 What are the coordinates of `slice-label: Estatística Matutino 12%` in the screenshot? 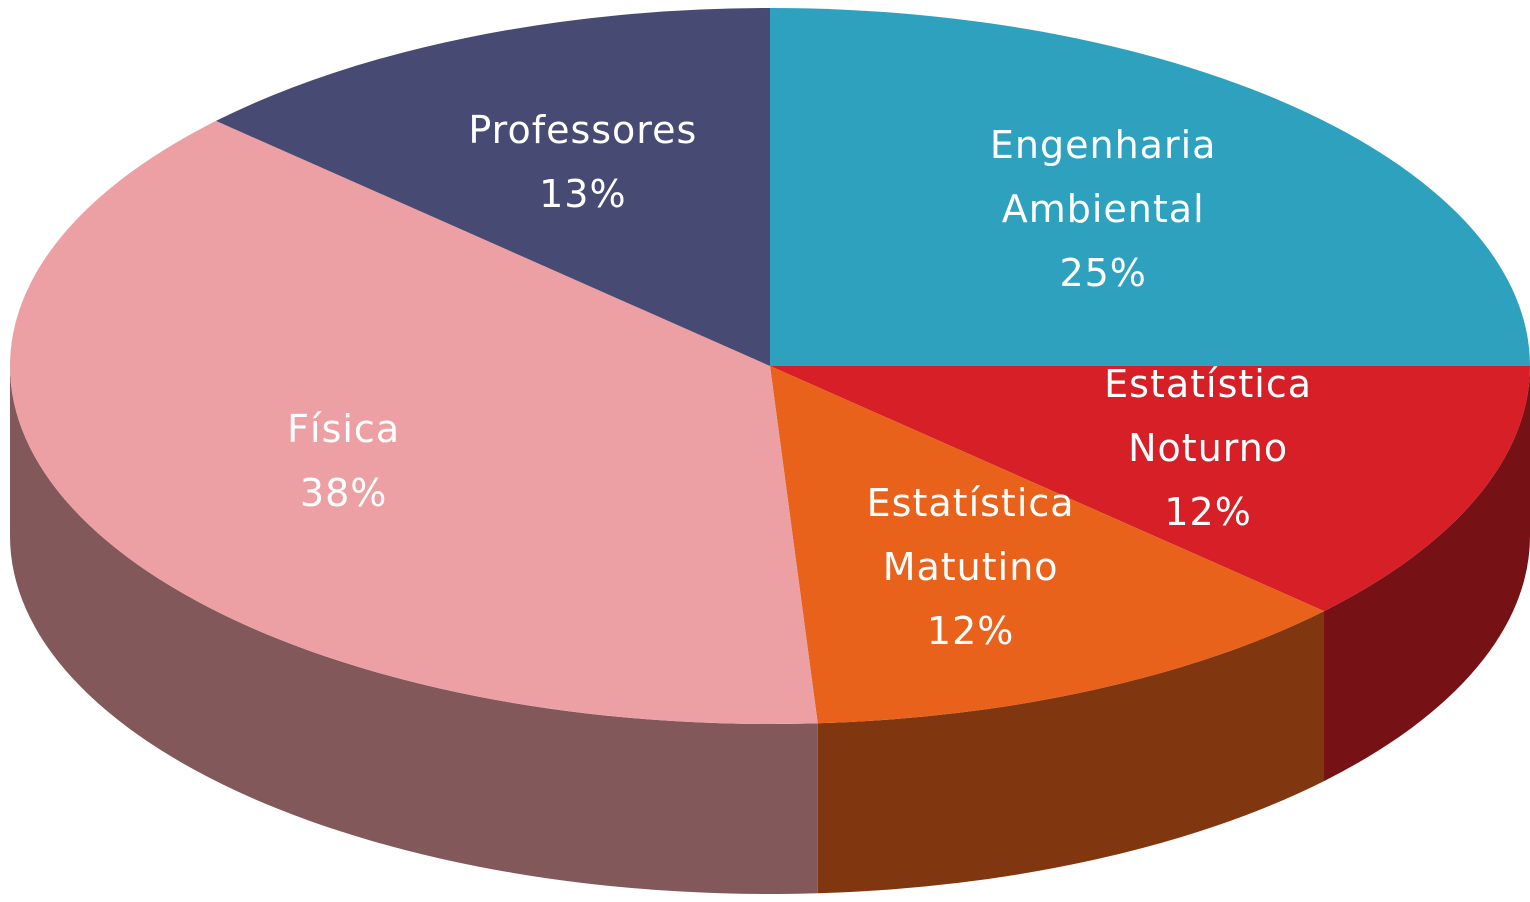 It's located at (971, 567).